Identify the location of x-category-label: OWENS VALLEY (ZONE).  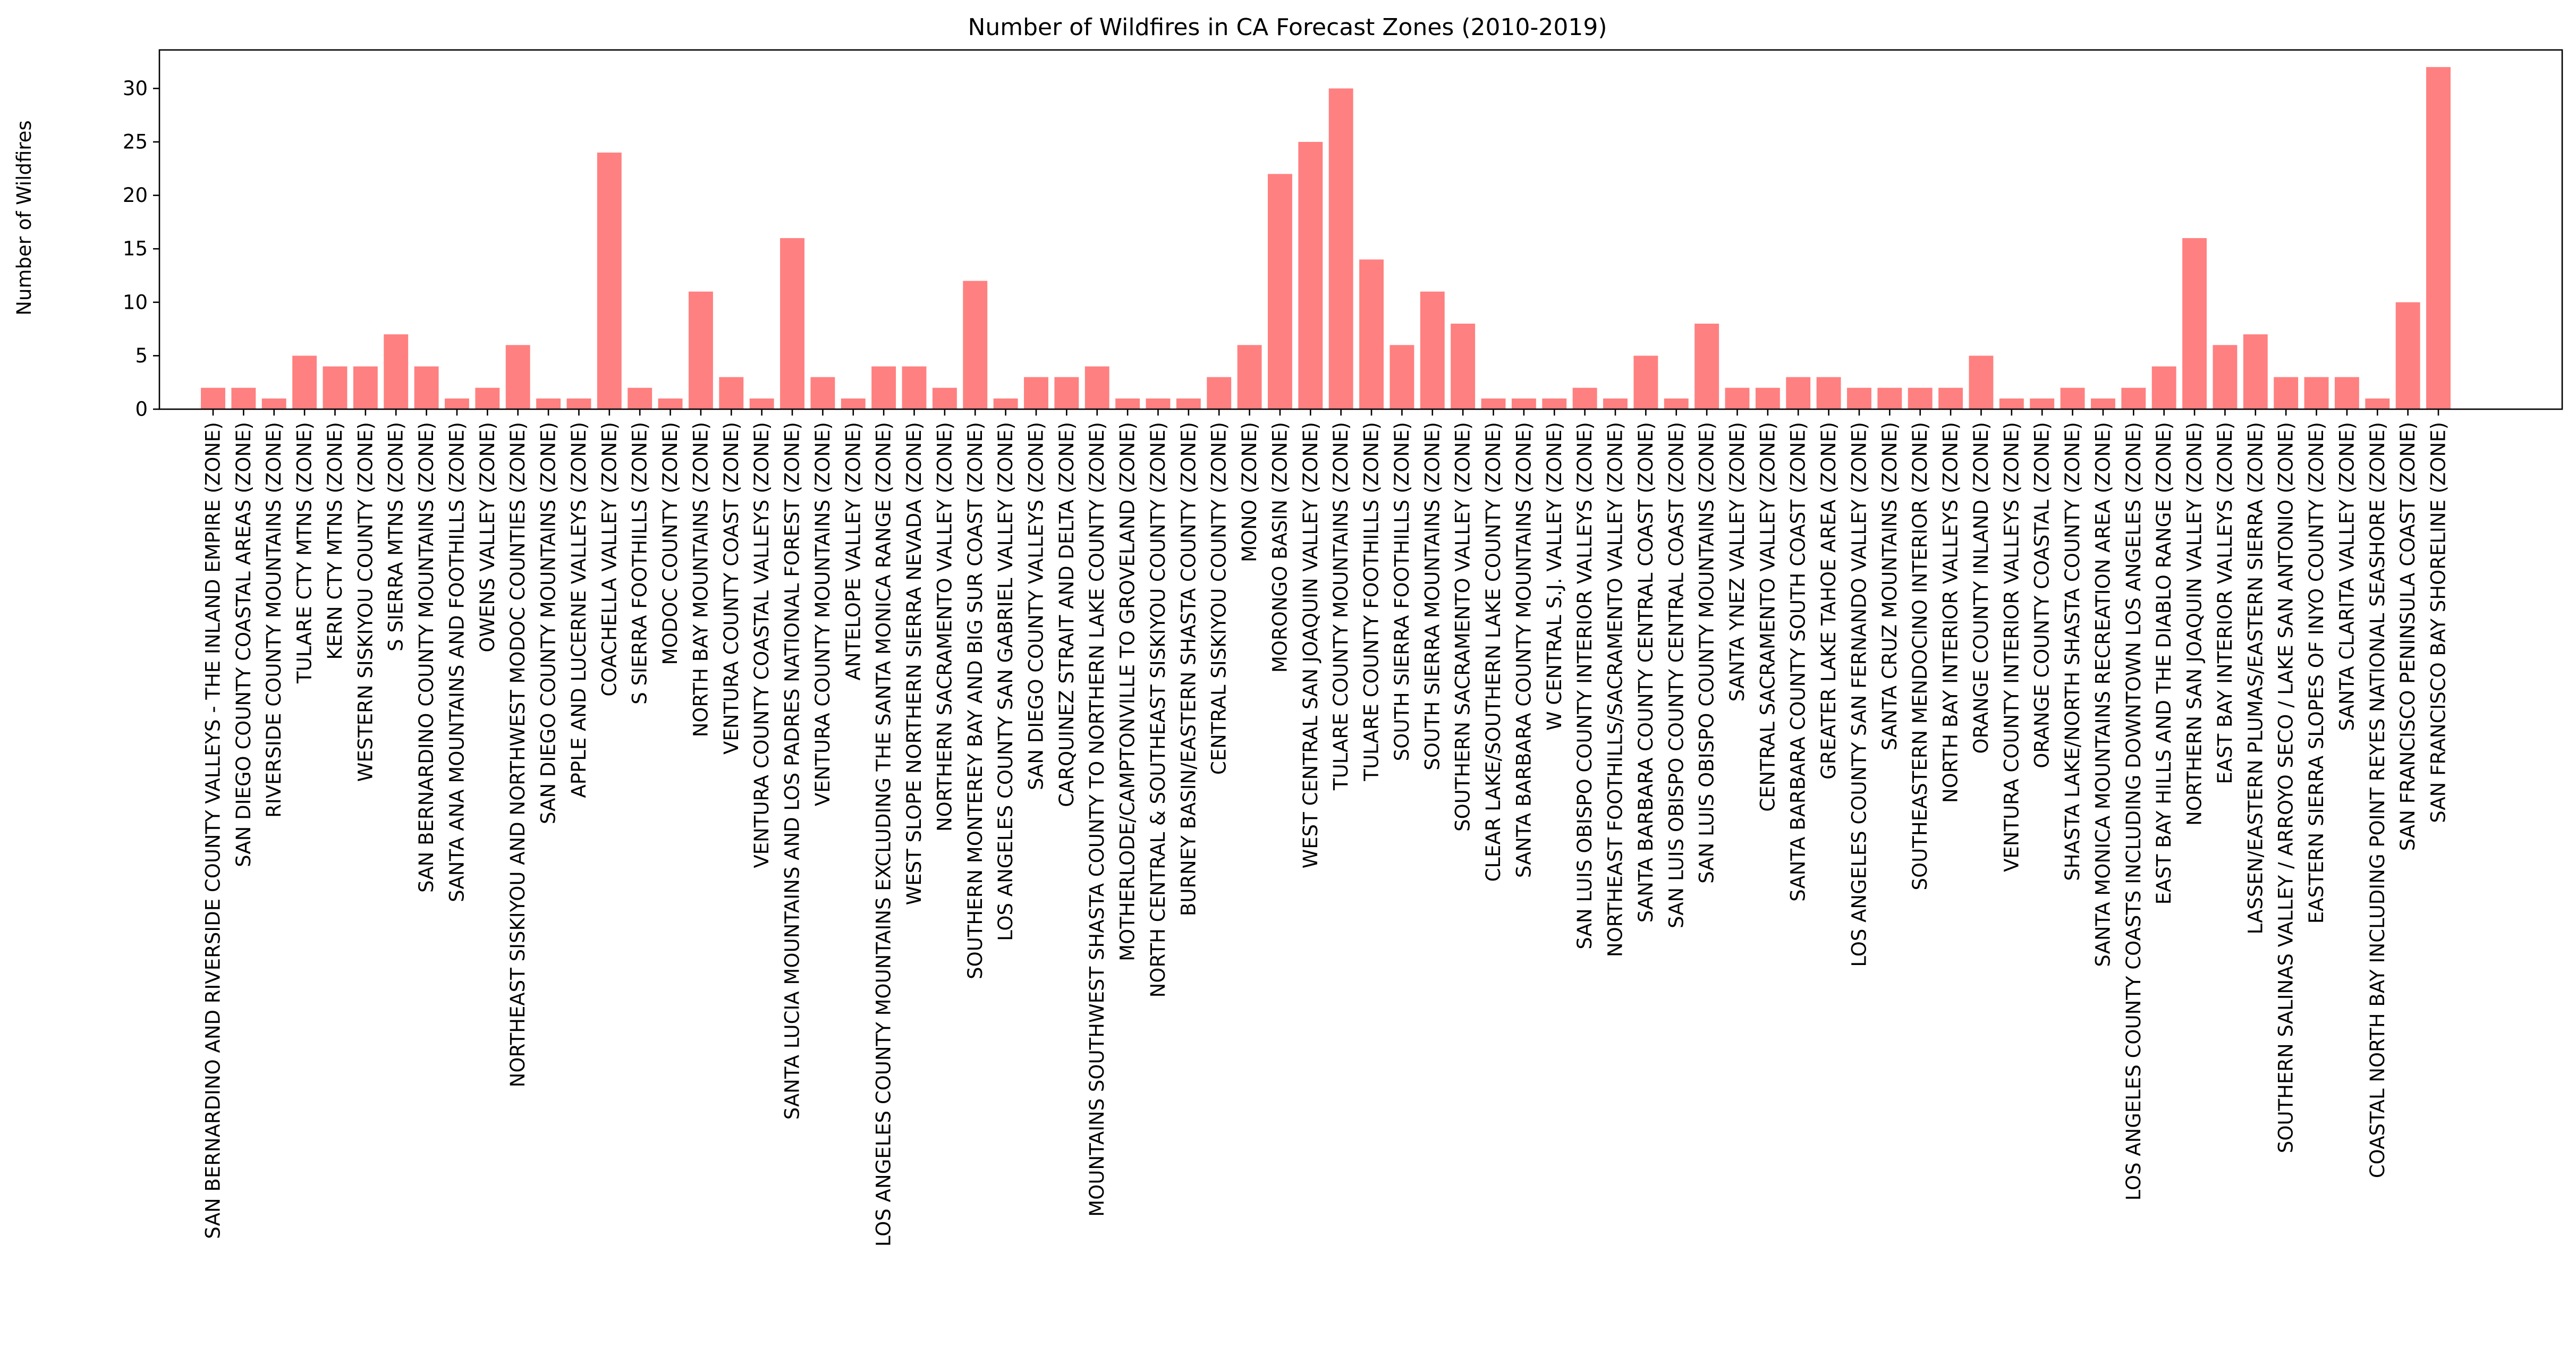
(488, 537).